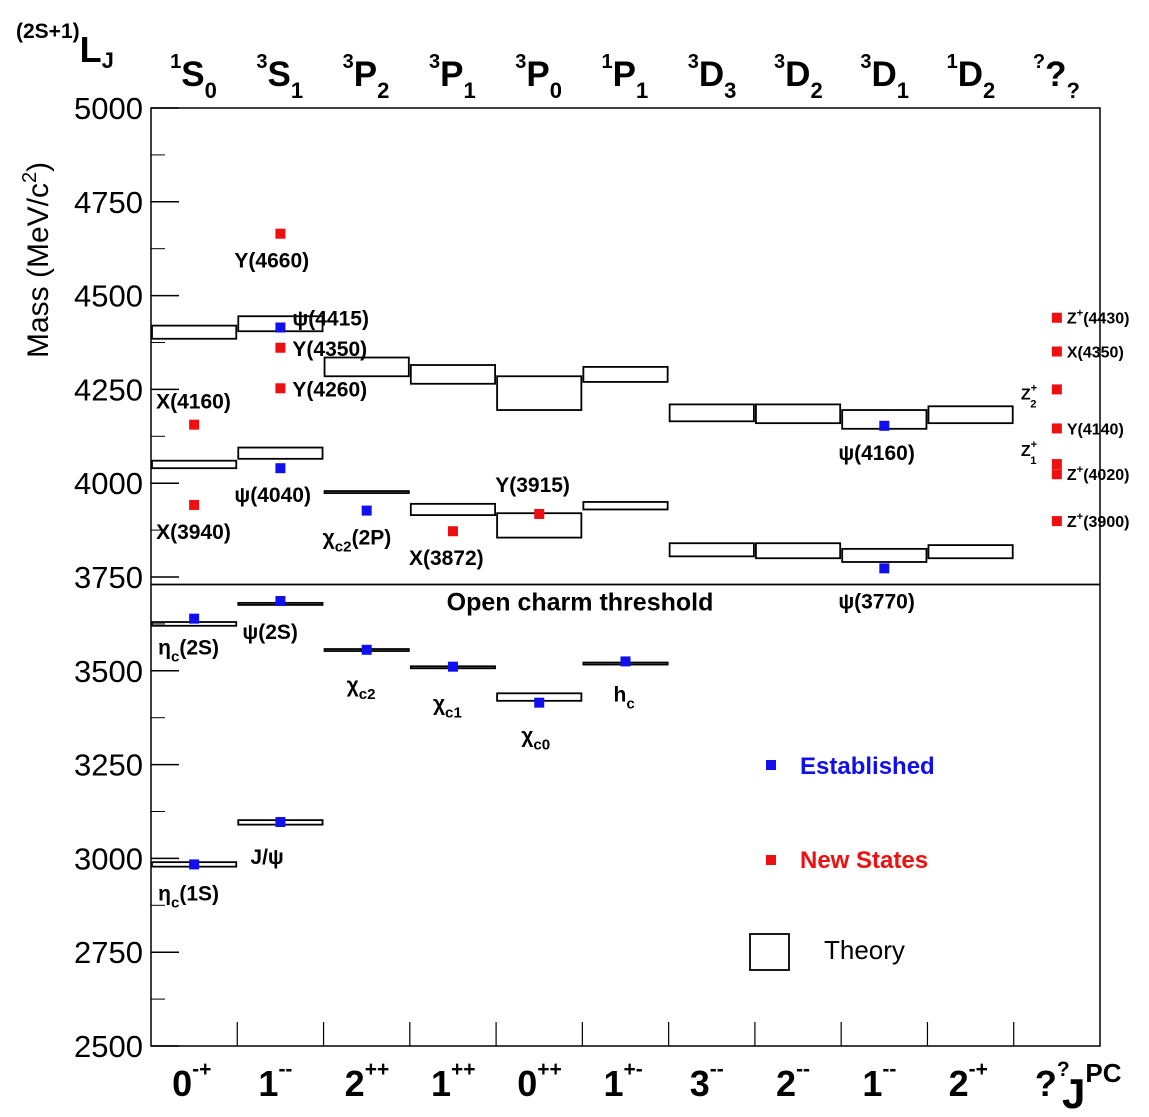 Image resolution: width=1149 pixels, height=1117 pixels. I want to click on data-label: hc, so click(624, 697).